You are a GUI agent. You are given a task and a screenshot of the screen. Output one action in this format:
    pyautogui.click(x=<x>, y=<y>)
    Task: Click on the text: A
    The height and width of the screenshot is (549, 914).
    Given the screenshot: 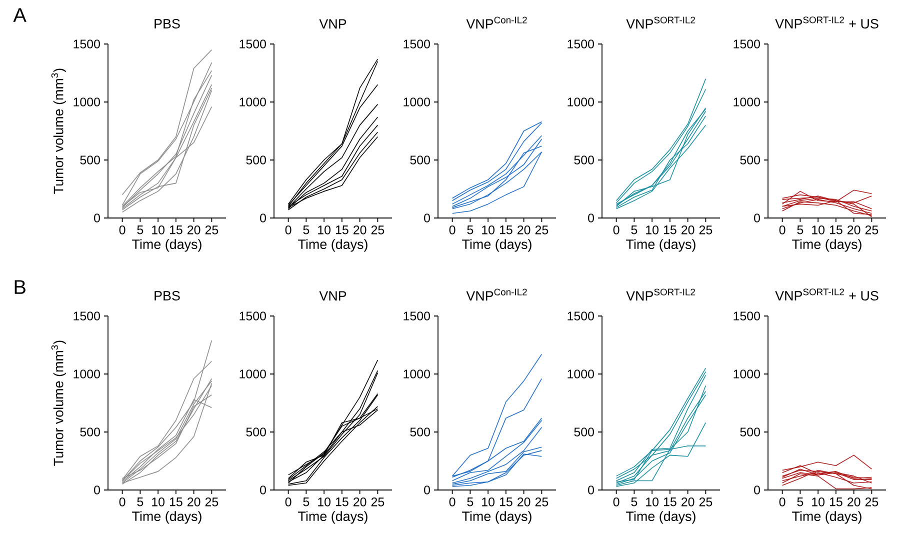 What is the action you would take?
    pyautogui.click(x=19, y=15)
    